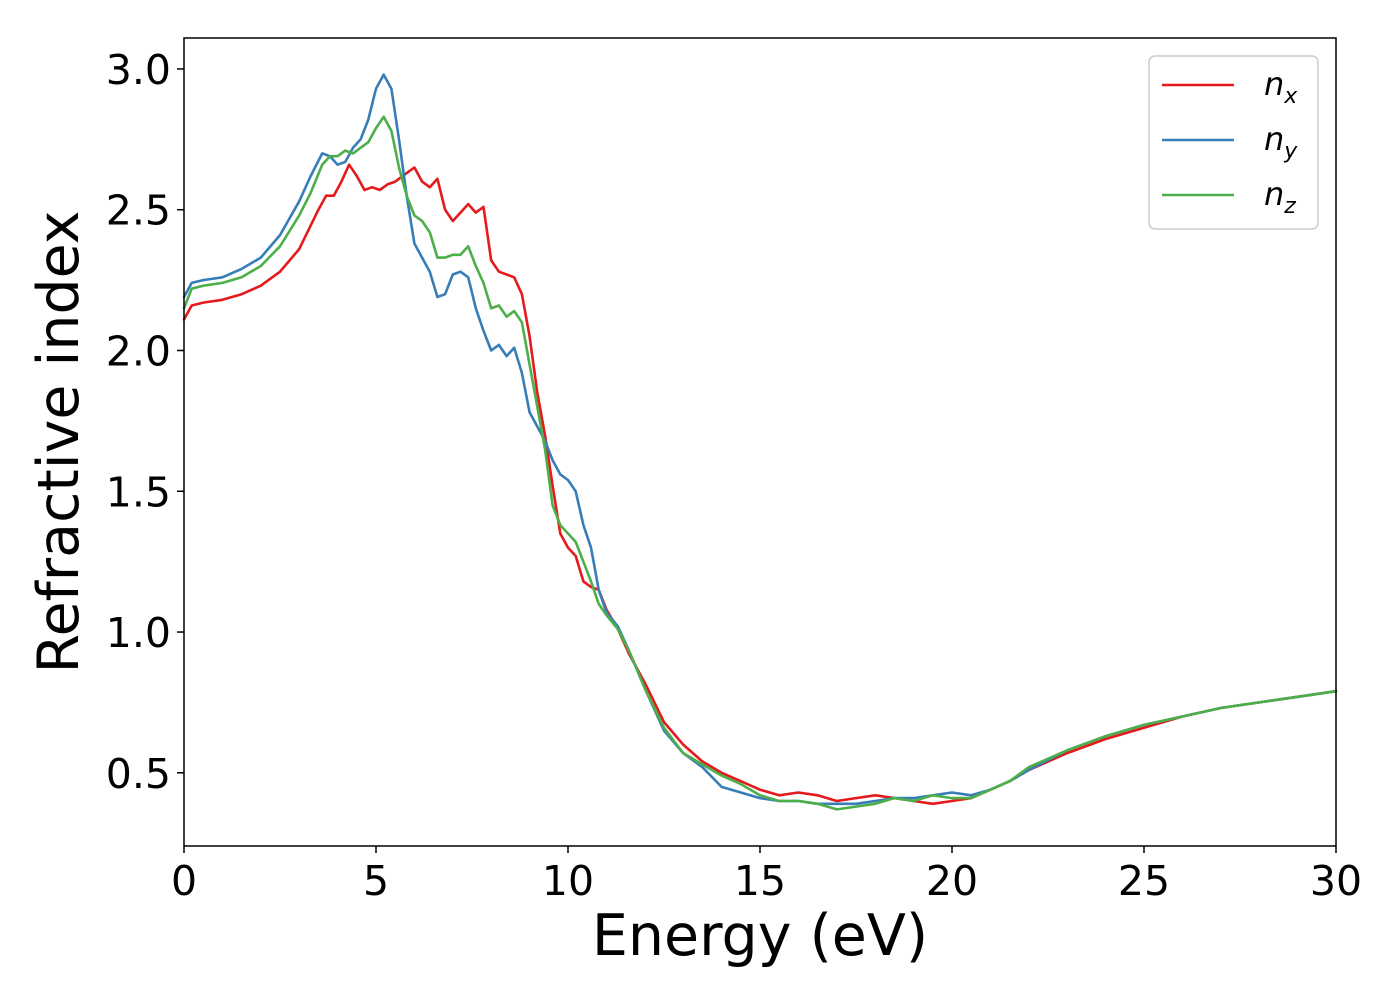  What do you see at coordinates (138, 352) in the screenshot?
I see `y-tick-label: 2.0` at bounding box center [138, 352].